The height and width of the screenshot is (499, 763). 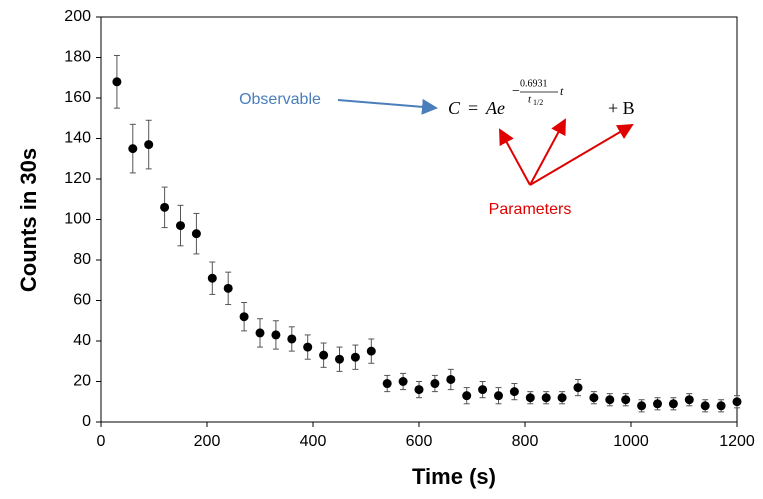 I want to click on x-tick-label: 1200, so click(x=737, y=441).